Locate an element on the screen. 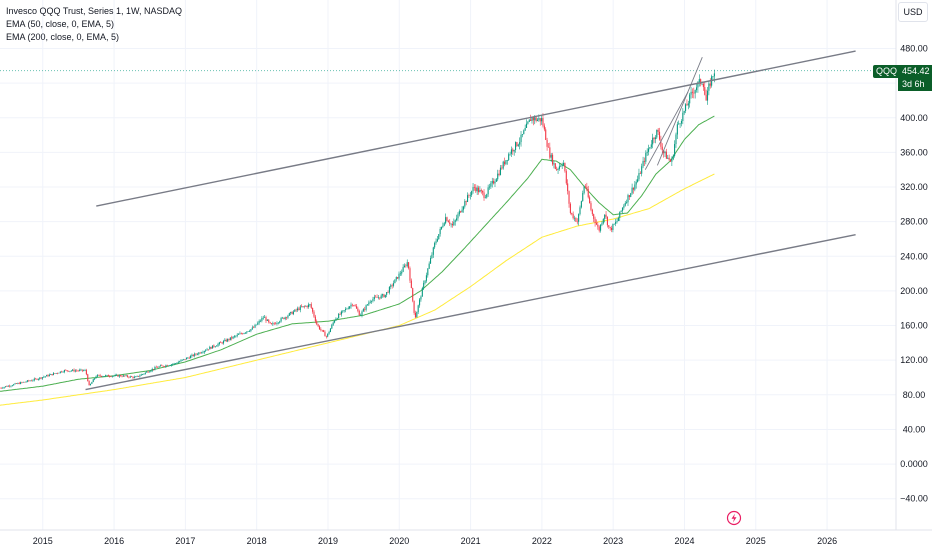 This screenshot has width=932, height=555. trendline-steep-support is located at coordinates (679, 111).